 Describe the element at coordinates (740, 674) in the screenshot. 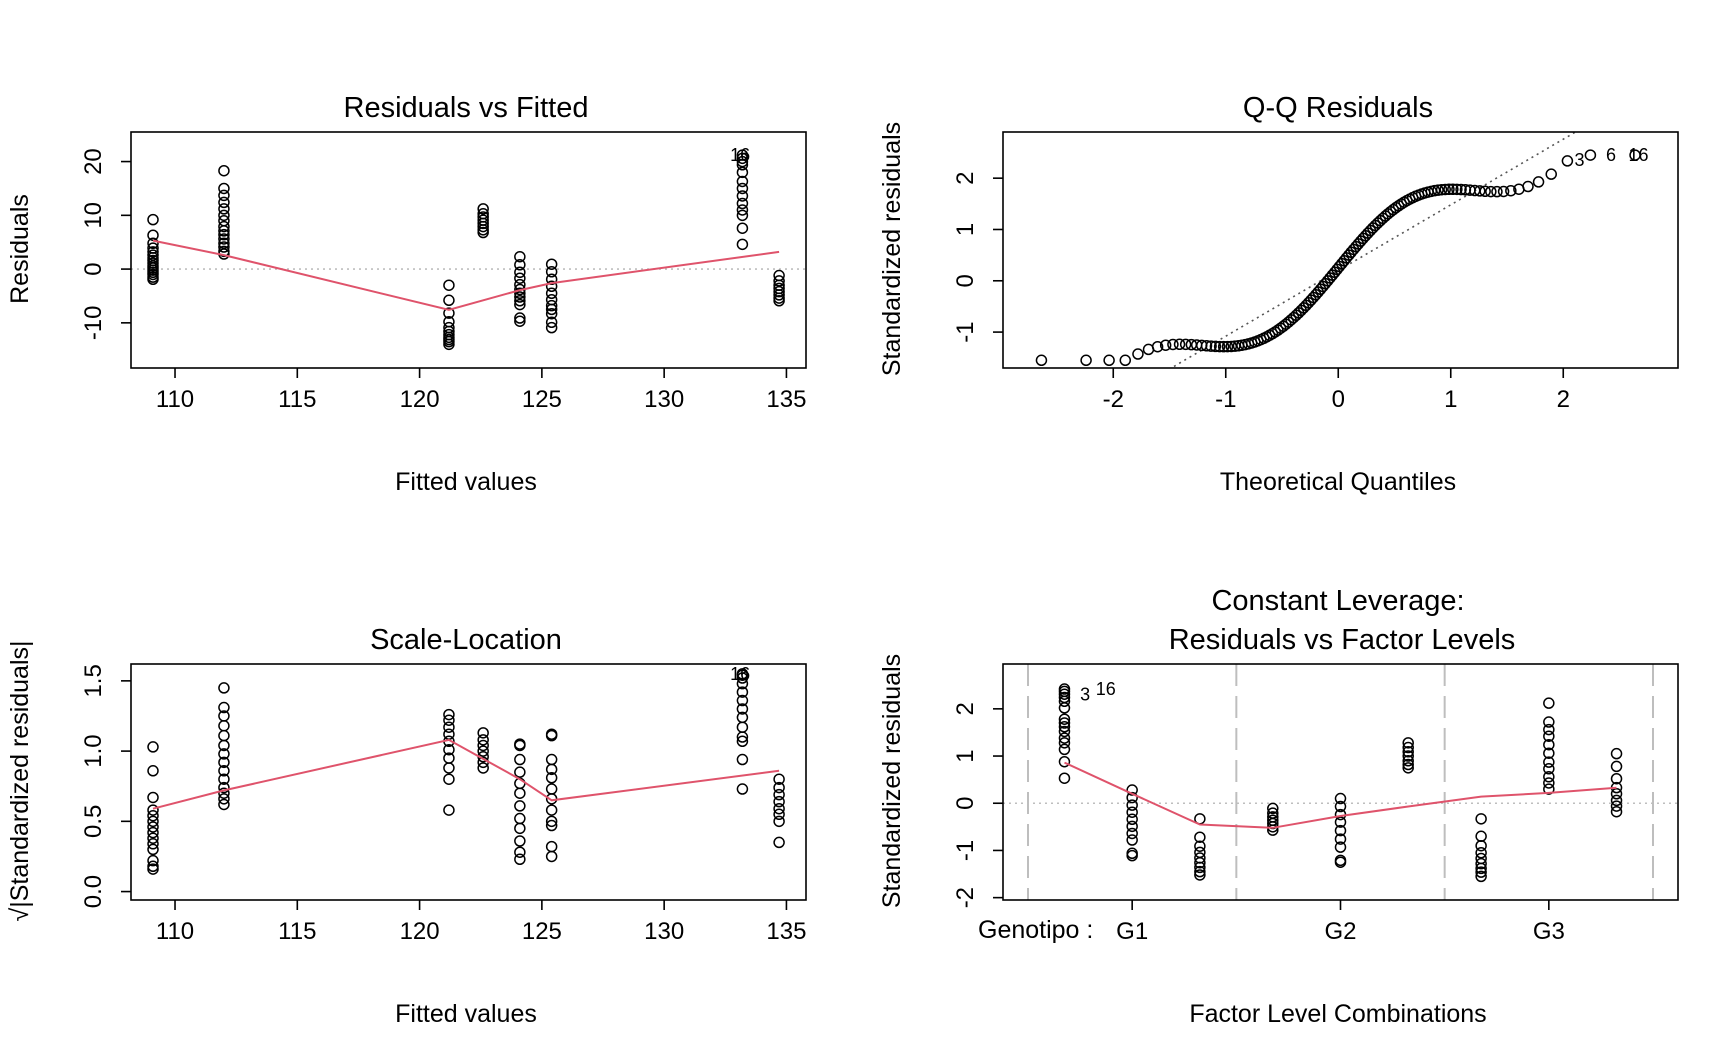

I see `point-label: 16` at that location.